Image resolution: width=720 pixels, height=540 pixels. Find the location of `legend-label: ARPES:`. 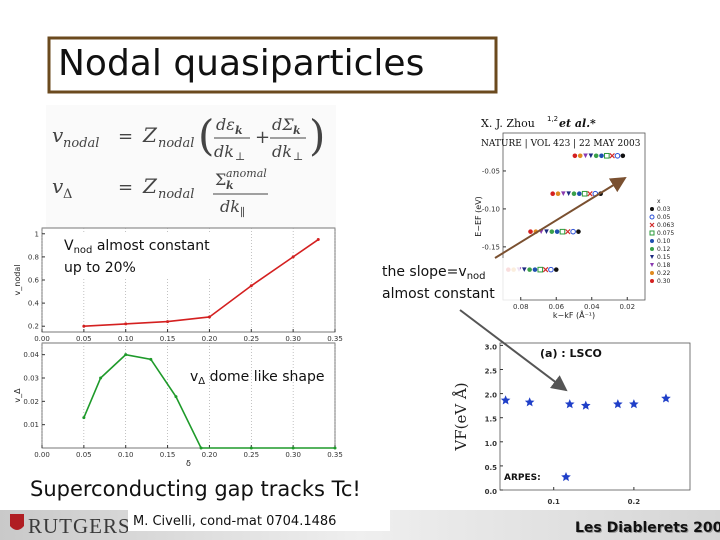

legend-label: ARPES: is located at coordinates (522, 478).